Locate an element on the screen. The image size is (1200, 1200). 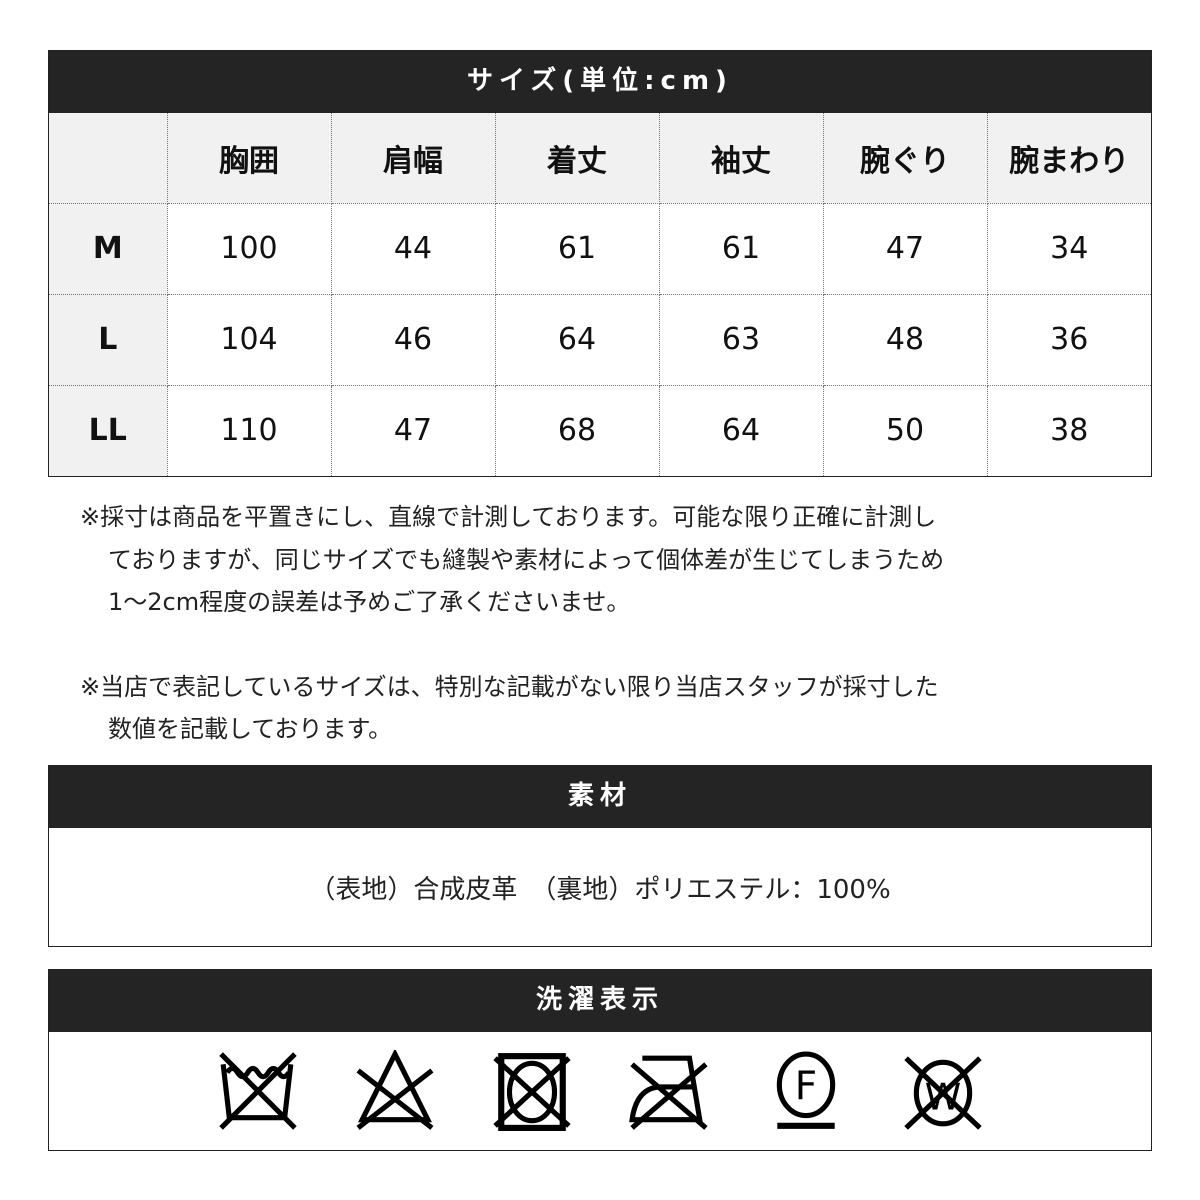
care-section: 洗濯表示 F W is located at coordinates (600, 1060).